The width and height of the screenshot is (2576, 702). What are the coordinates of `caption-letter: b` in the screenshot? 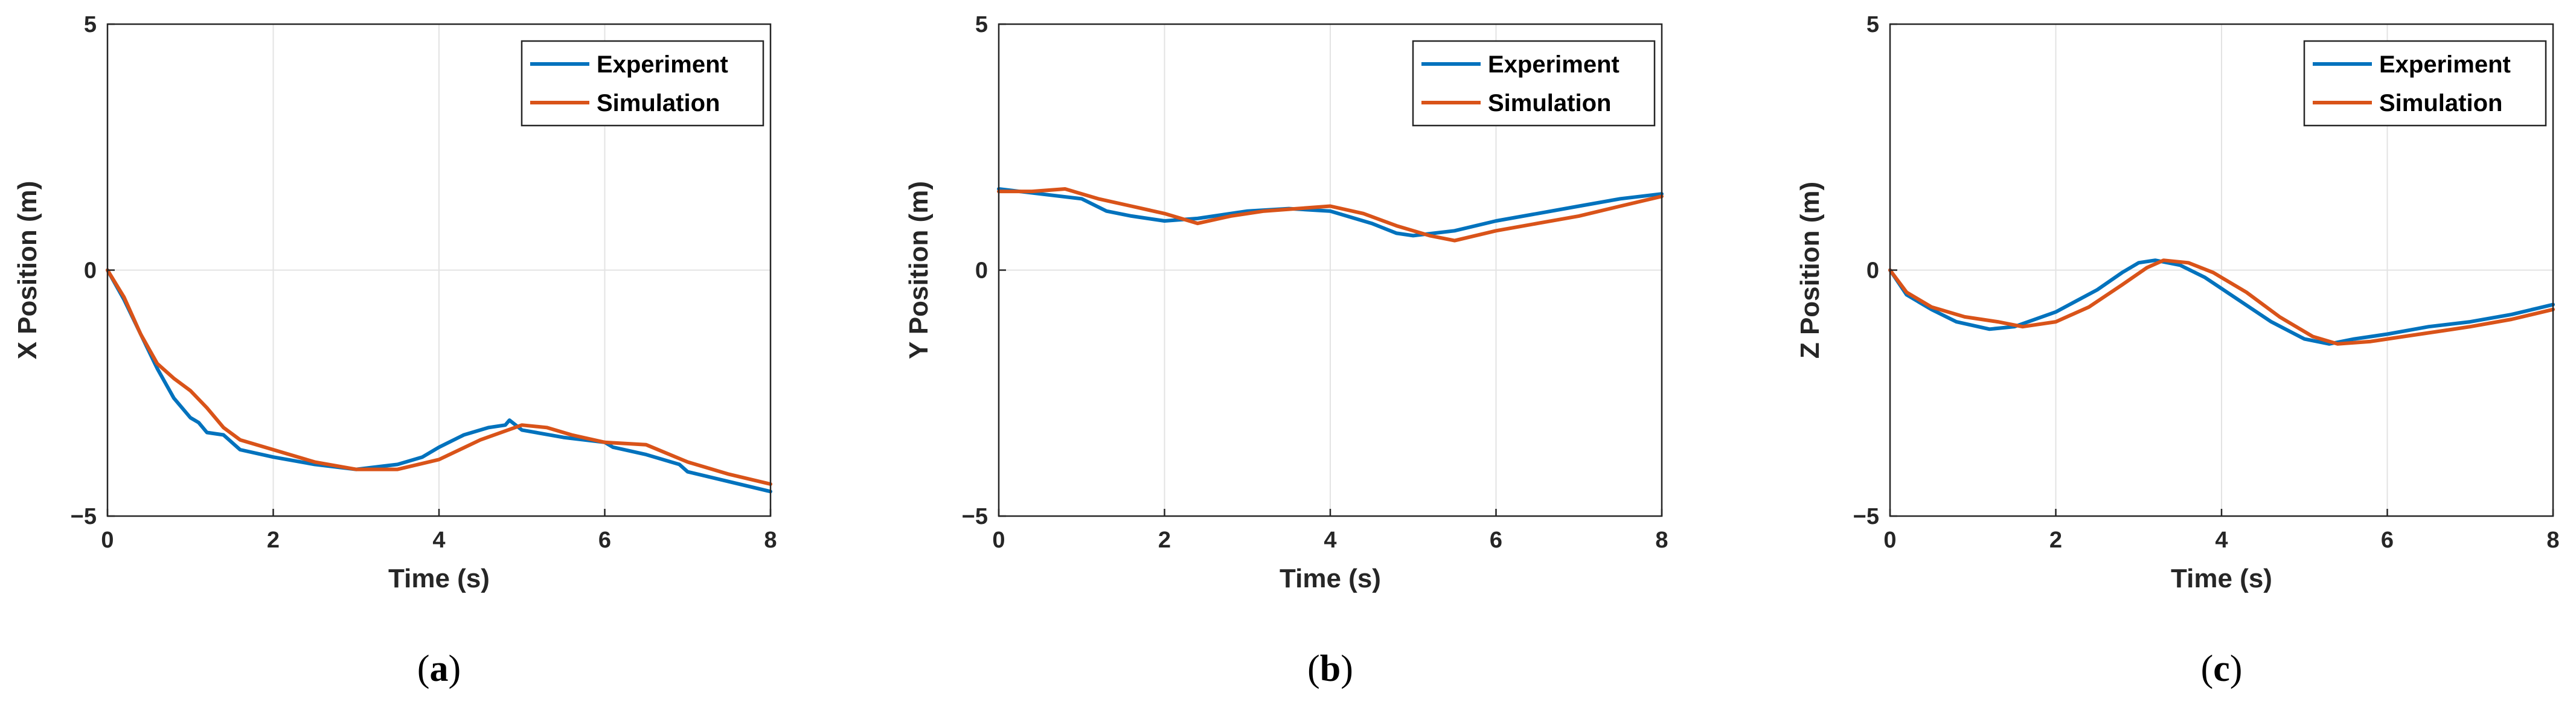 It's located at (1330, 668).